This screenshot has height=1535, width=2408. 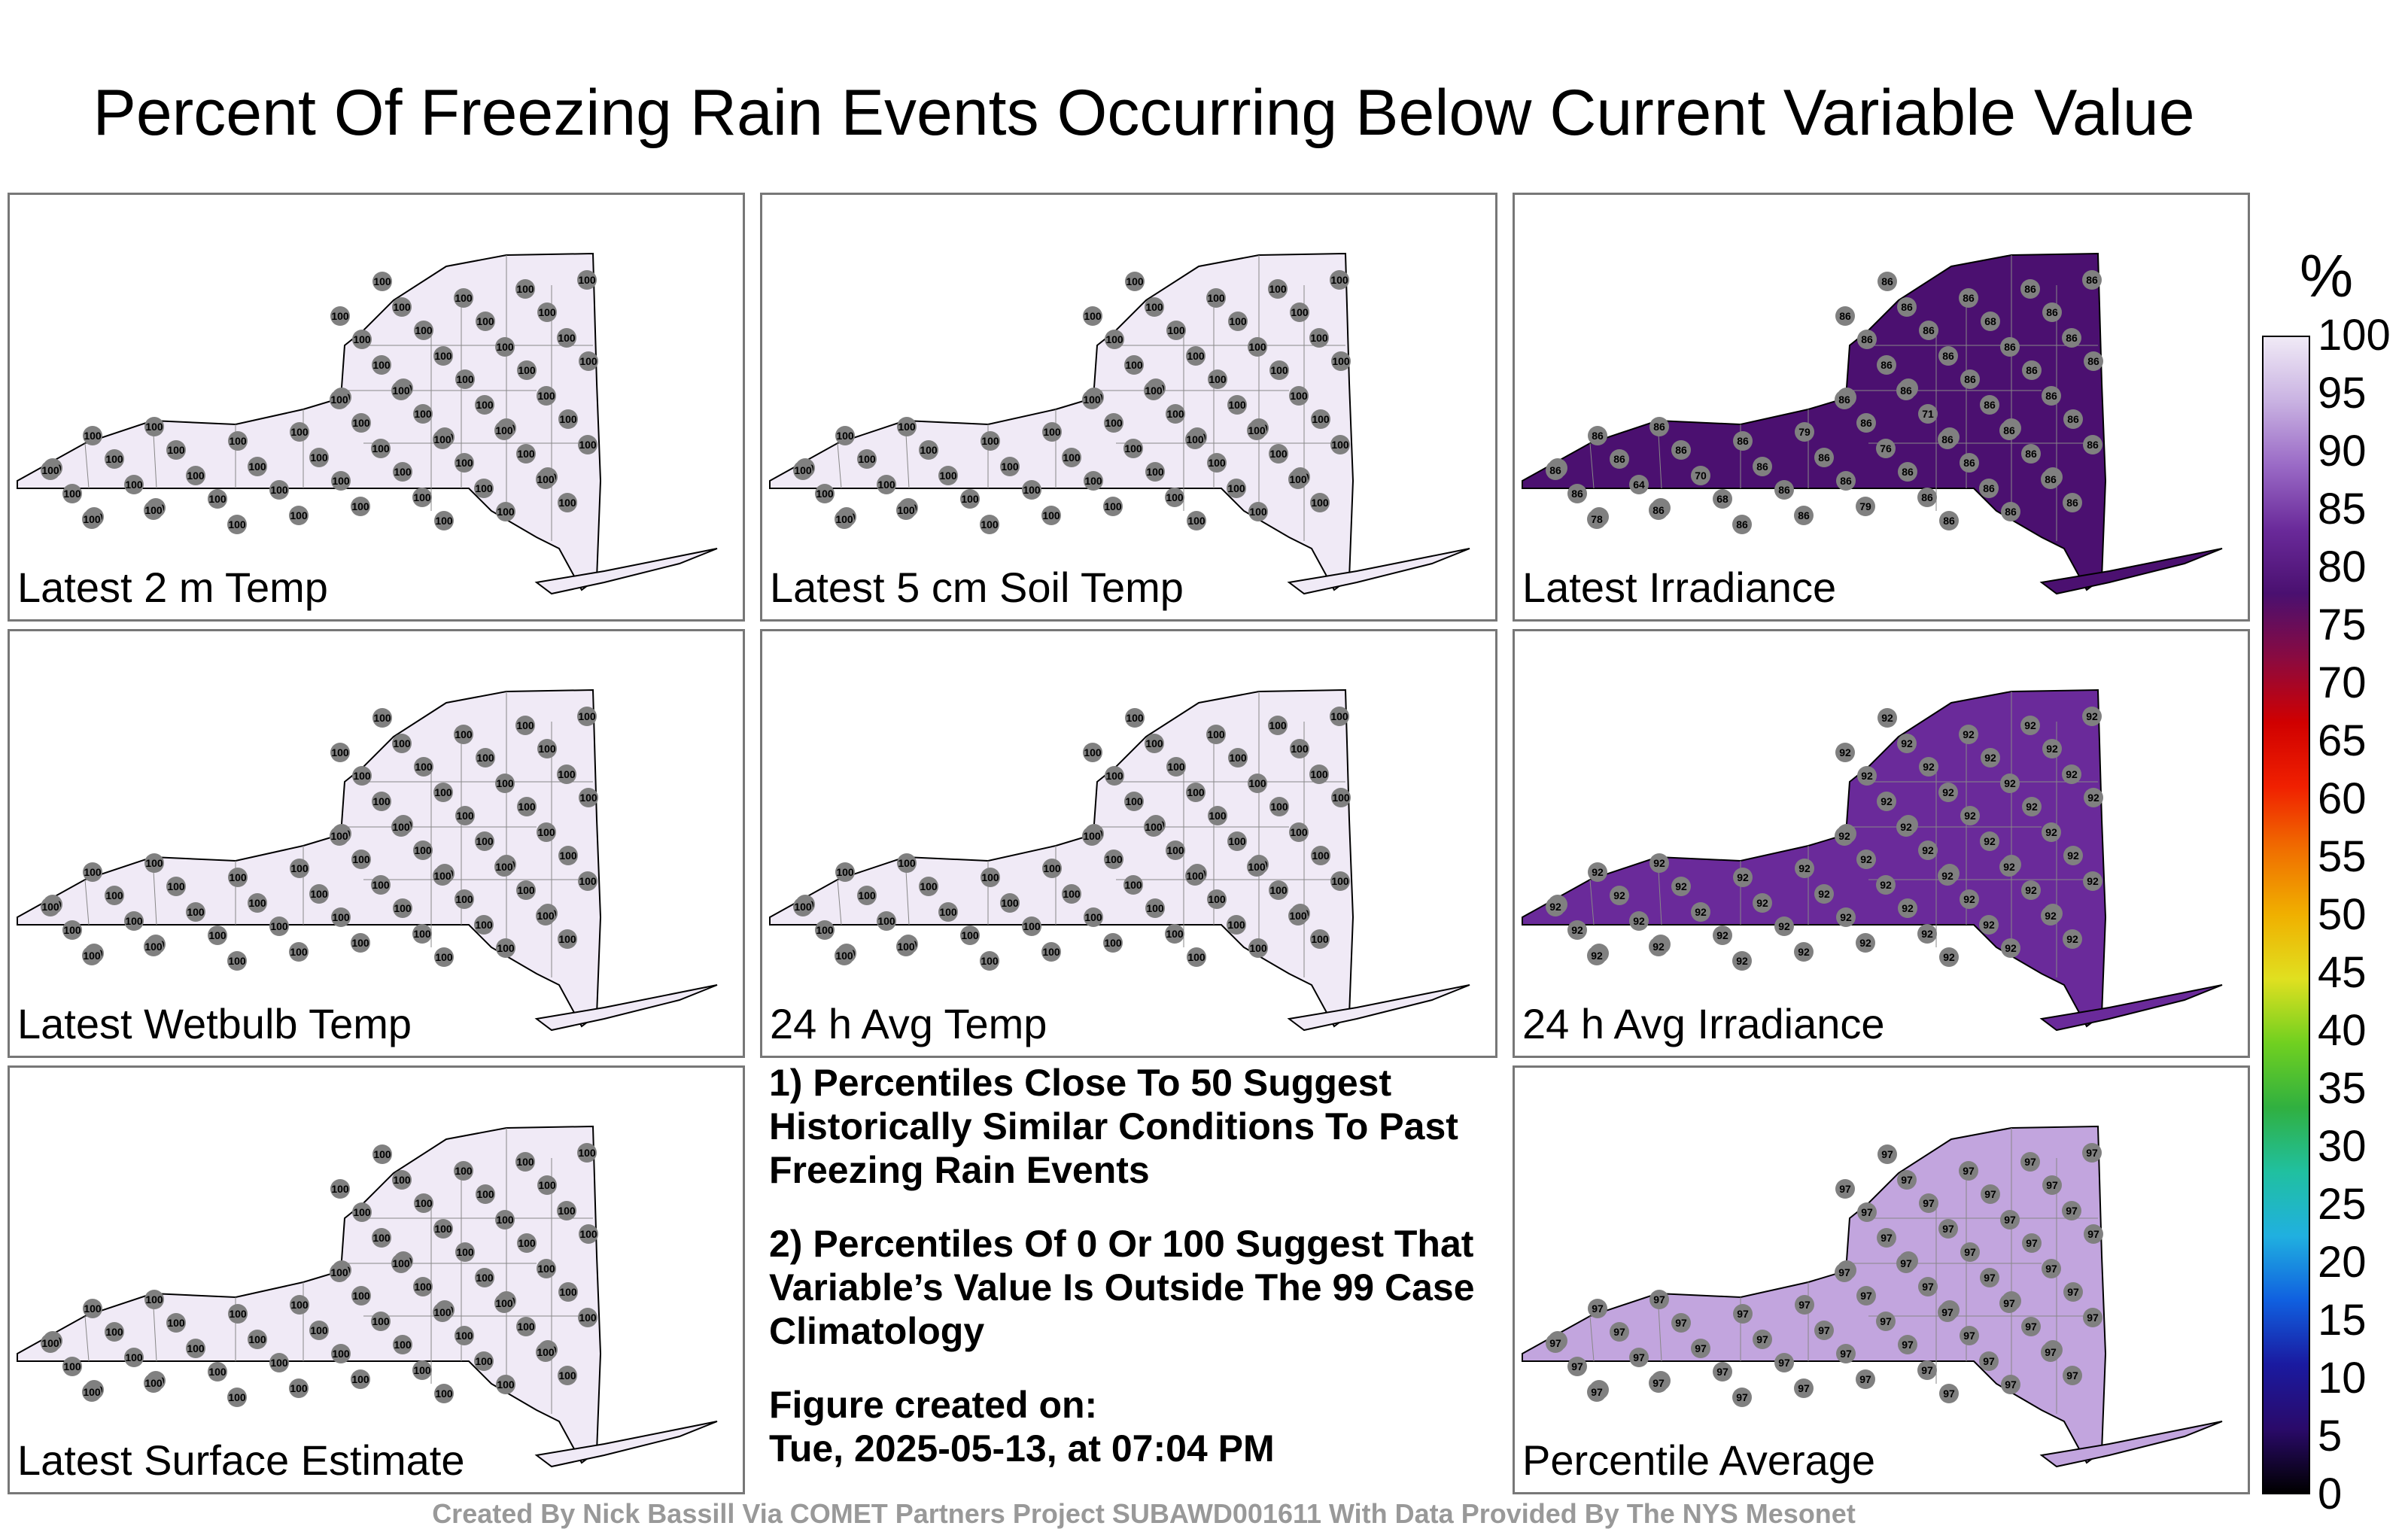 I want to click on county-line, so click(x=839, y=902).